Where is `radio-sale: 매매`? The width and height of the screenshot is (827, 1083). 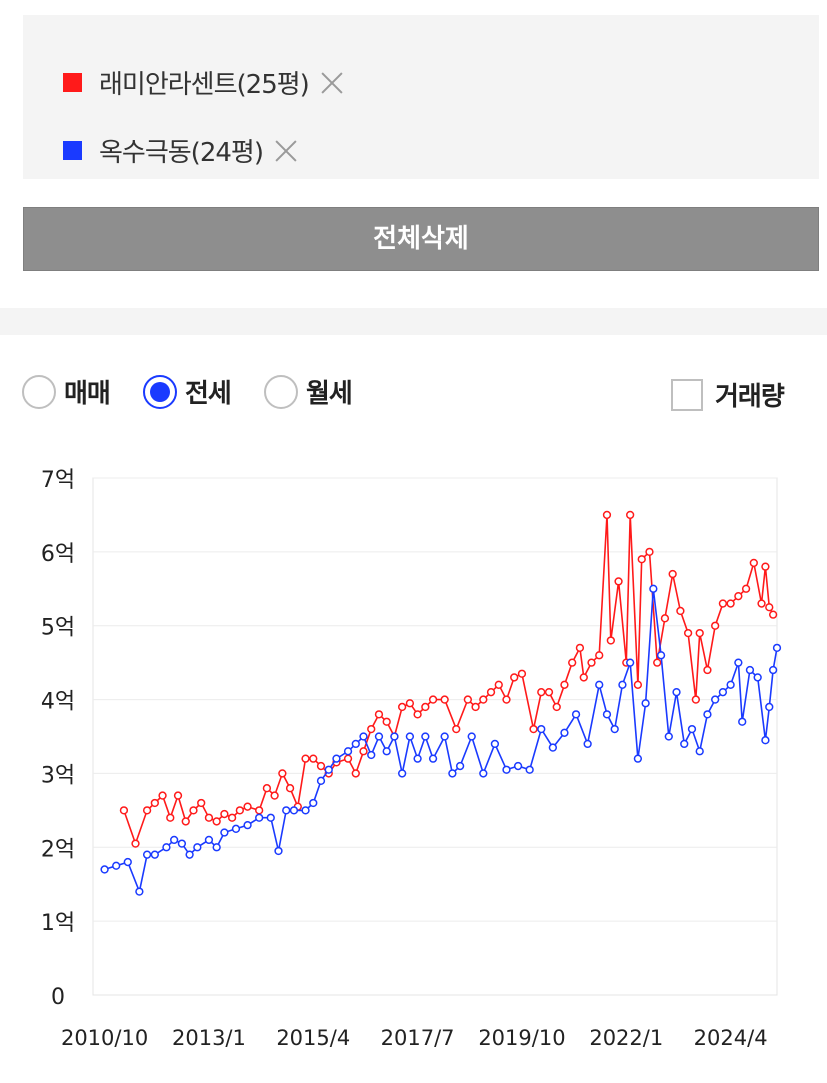
radio-sale: 매매 is located at coordinates (66, 391).